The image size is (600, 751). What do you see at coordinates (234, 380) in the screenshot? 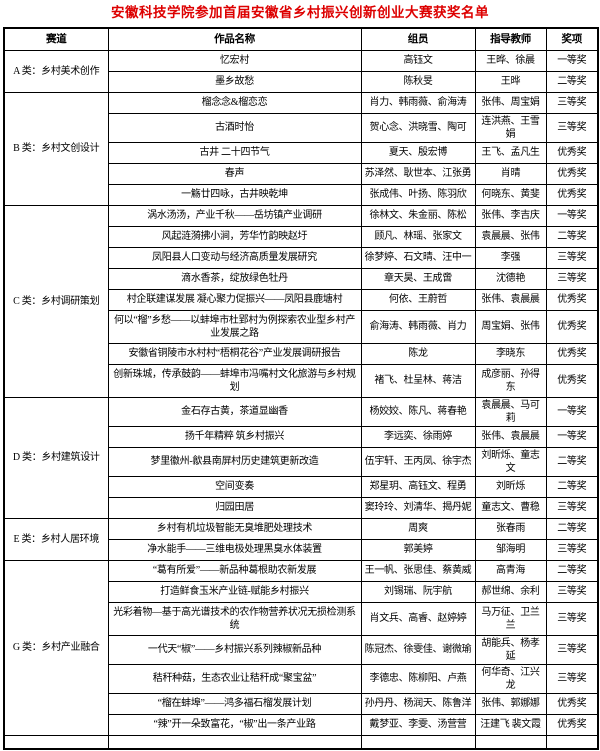
I see `work-cell: 创新珠城，传承鼓韵——蚌埠市冯嘴村文化旅游与乡村规划` at bounding box center [234, 380].